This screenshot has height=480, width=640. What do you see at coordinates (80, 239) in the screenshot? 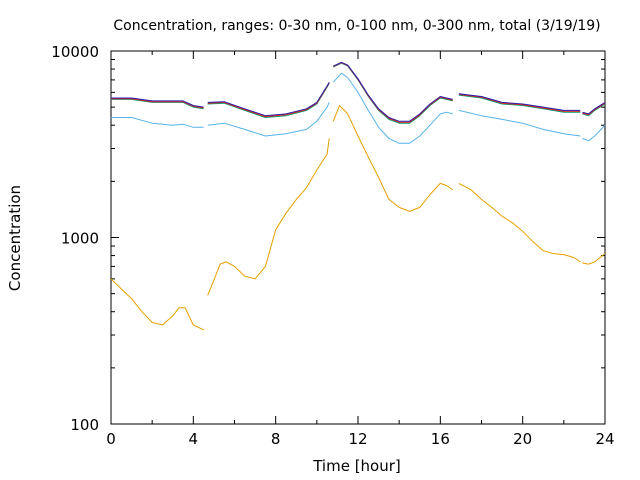
I see `y-tick-label: 1000` at bounding box center [80, 239].